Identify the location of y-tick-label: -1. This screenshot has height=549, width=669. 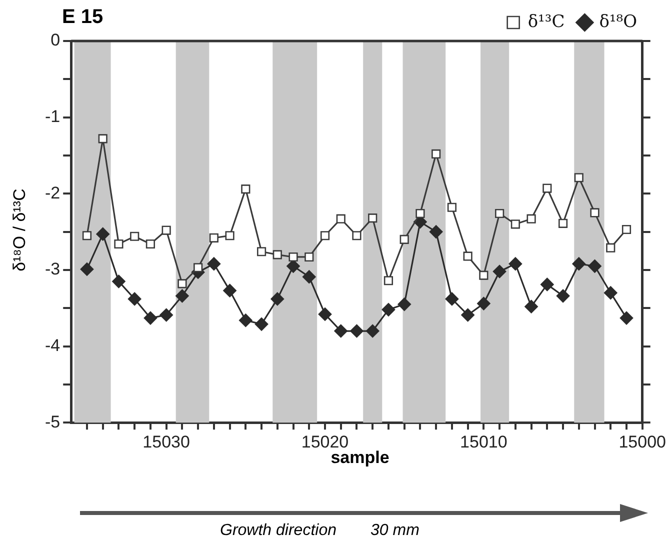
(52, 116).